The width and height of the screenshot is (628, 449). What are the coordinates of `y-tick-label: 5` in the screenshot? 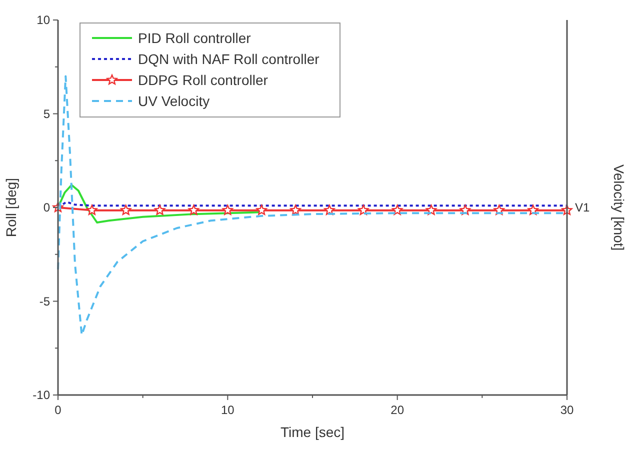 It's located at (46, 113).